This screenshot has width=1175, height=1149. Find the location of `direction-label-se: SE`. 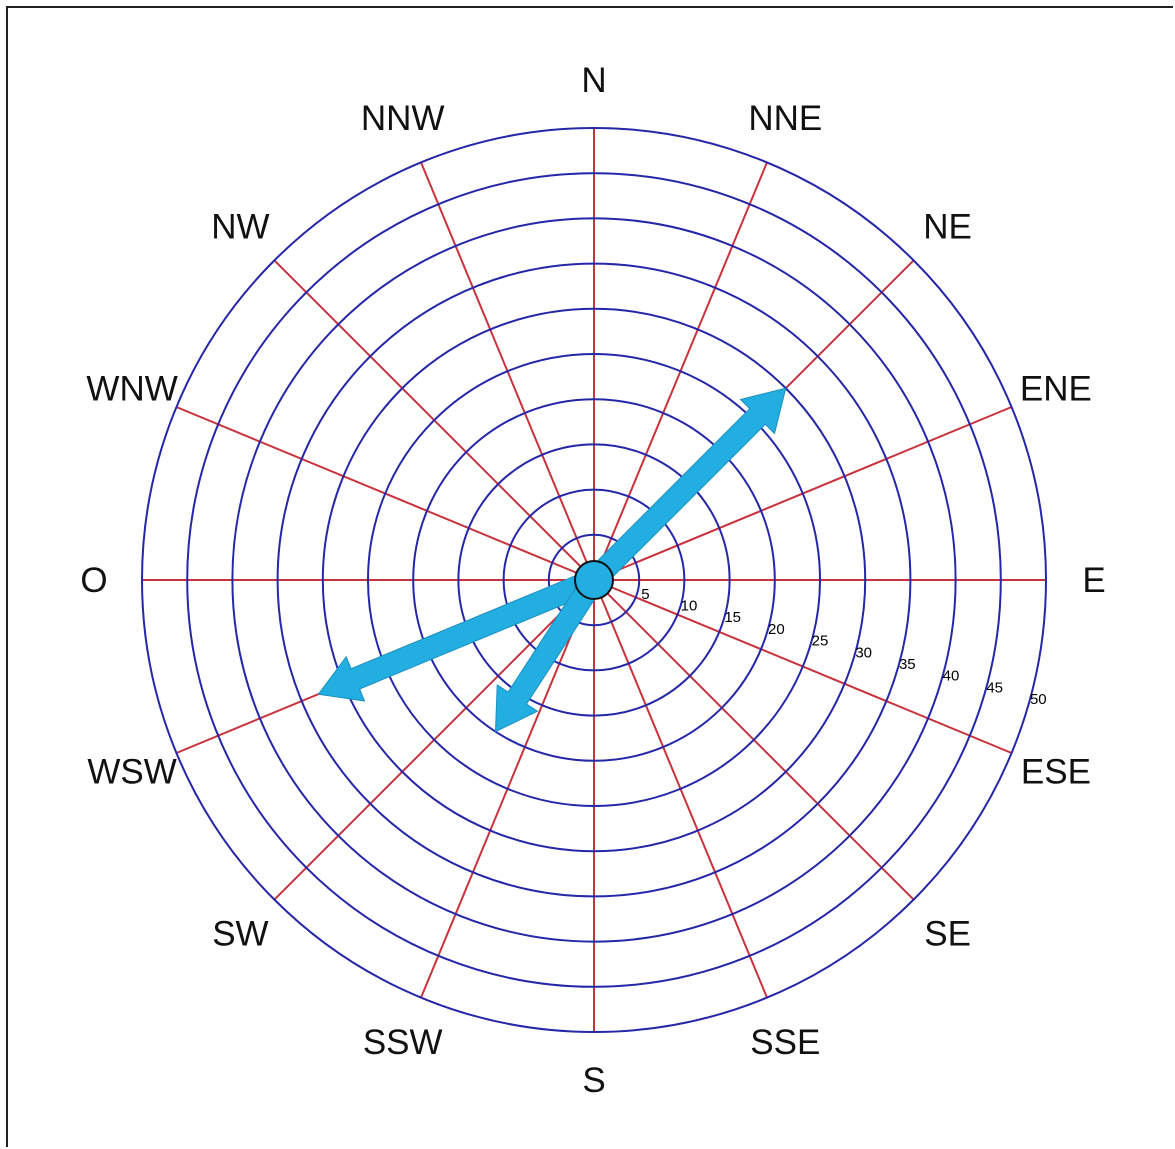

direction-label-se: SE is located at coordinates (947, 934).